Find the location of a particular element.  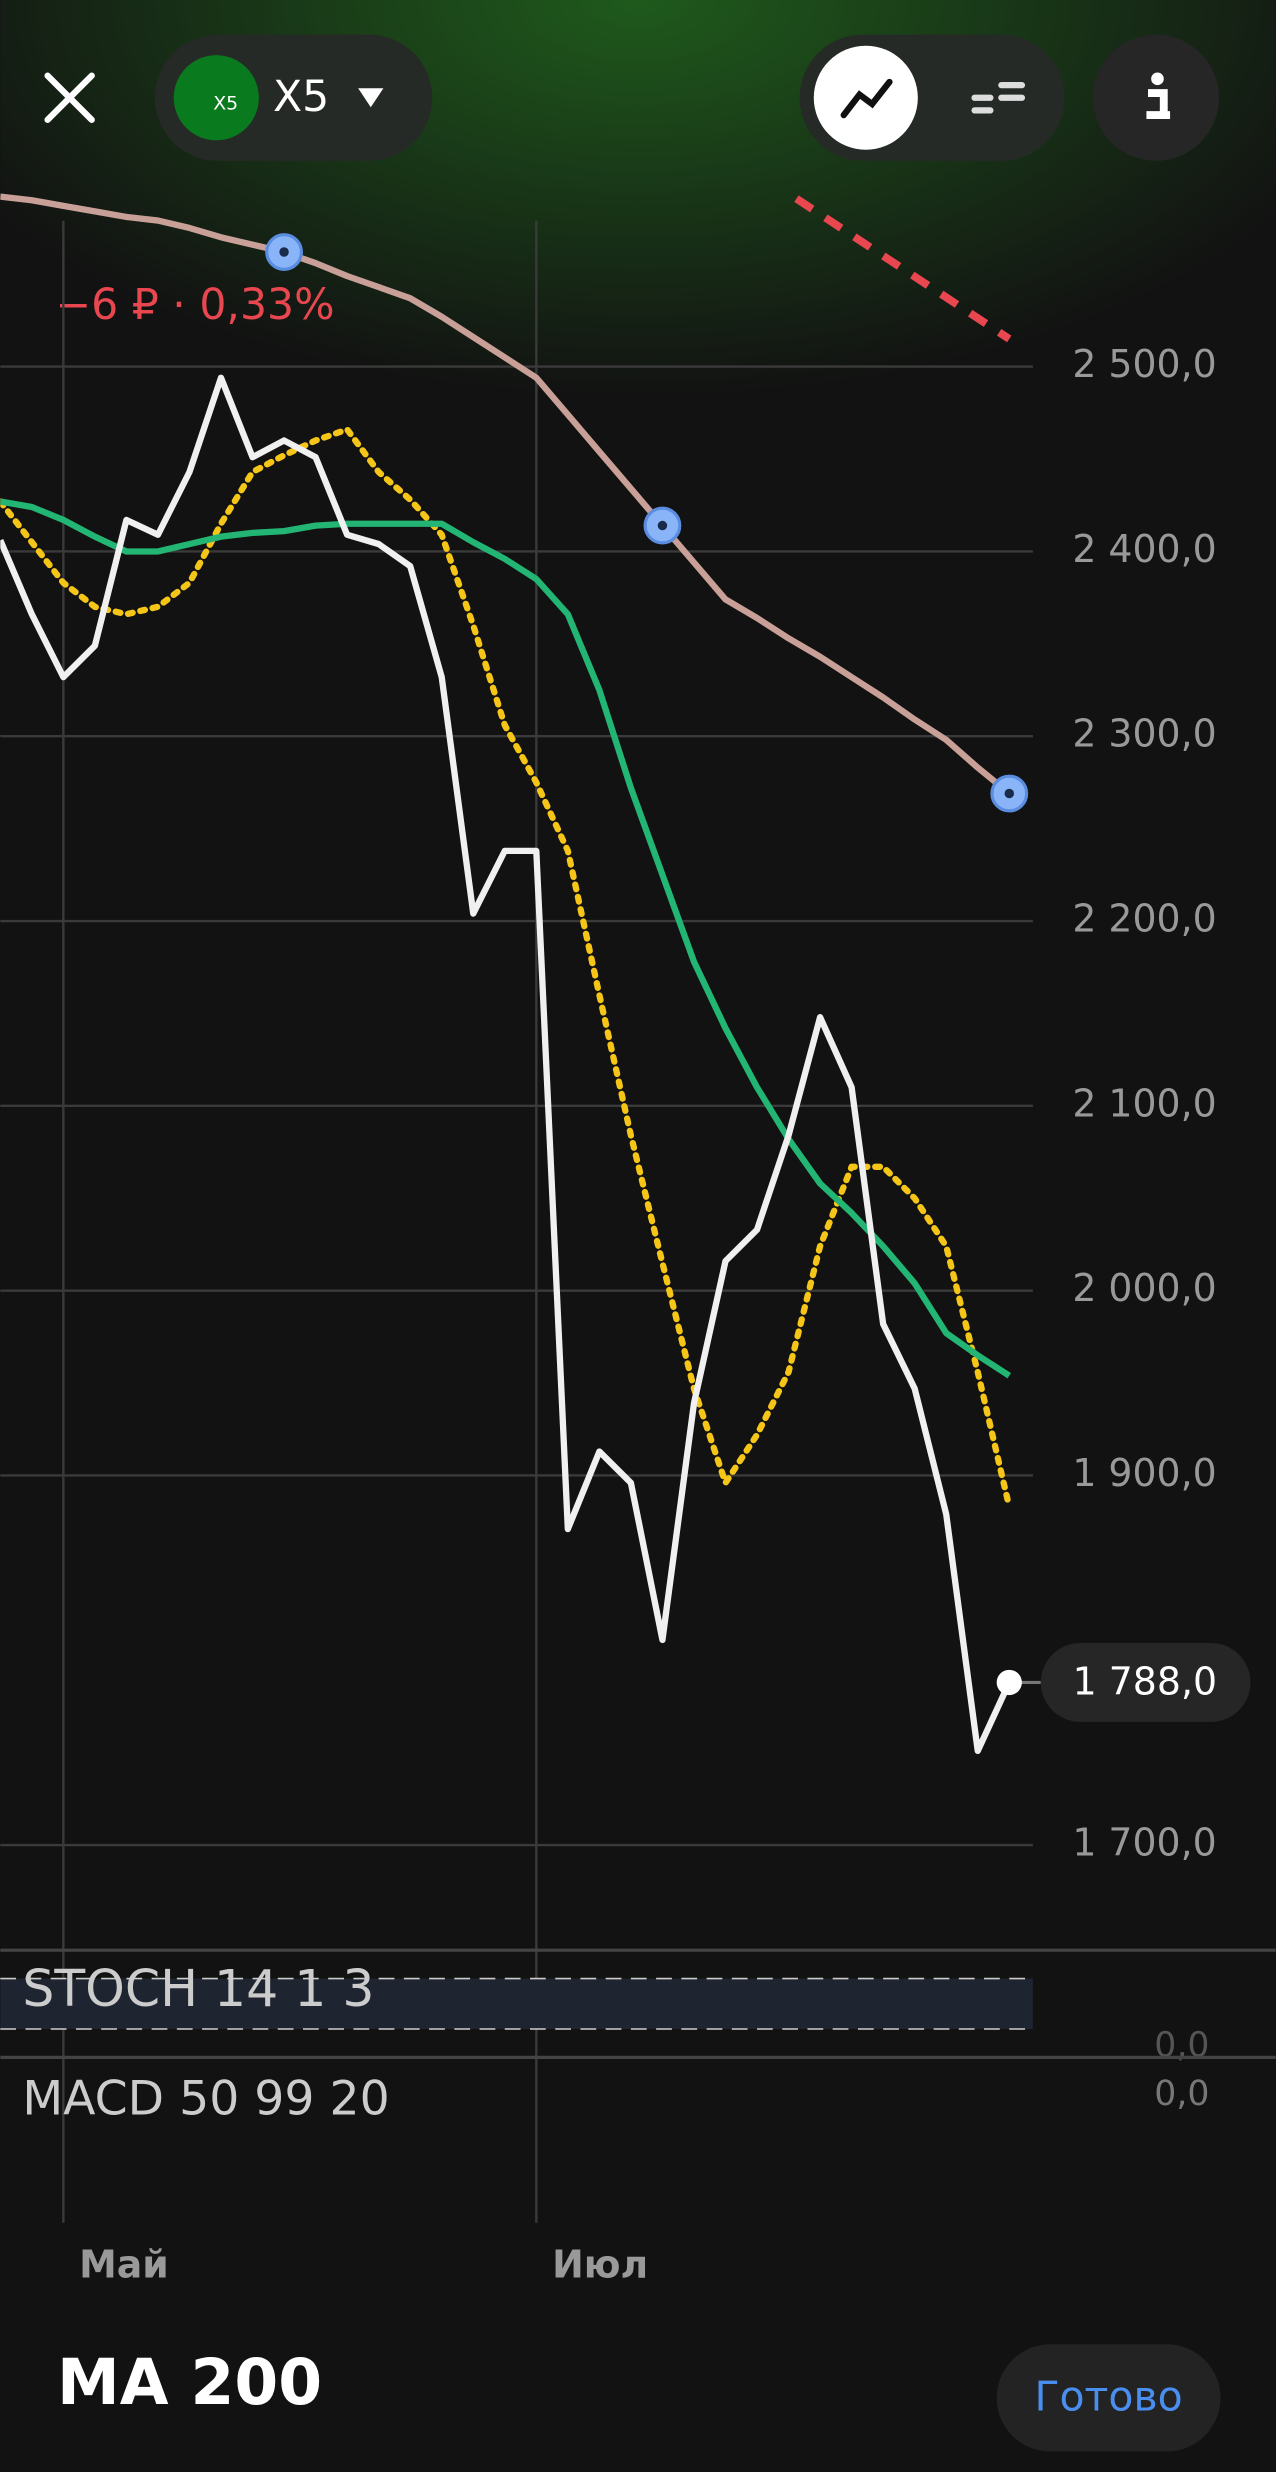

y-tick-label: 2 000,0 is located at coordinates (1144, 1288).